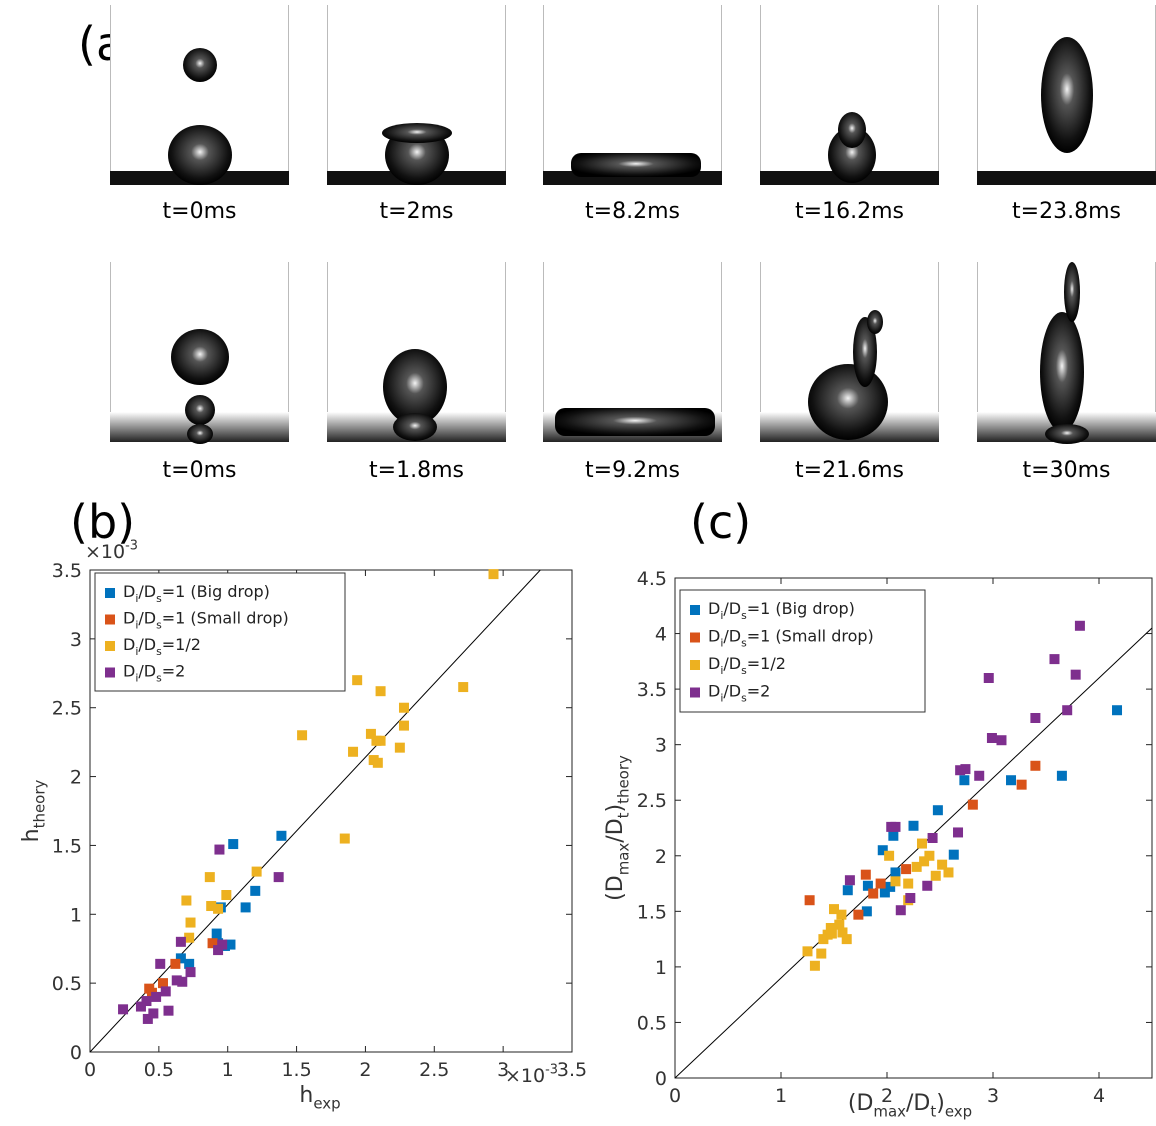  Describe the element at coordinates (802, 651) in the screenshot. I see `legend-box` at that location.